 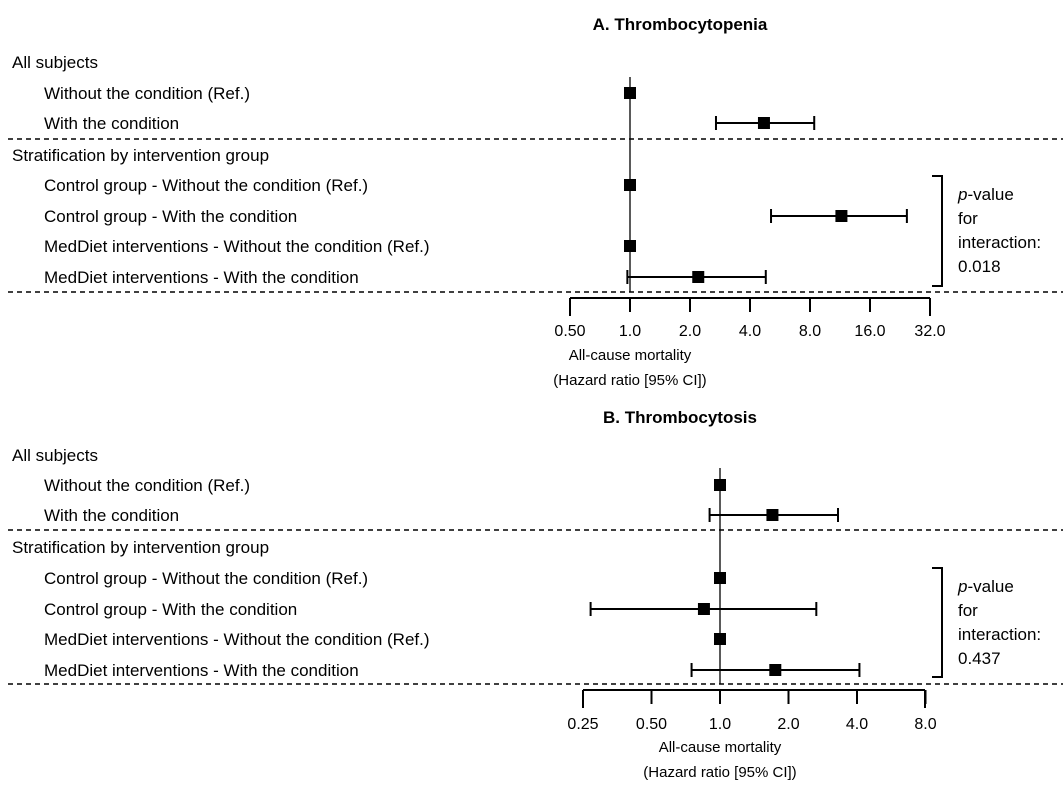 What do you see at coordinates (582, 724) in the screenshot?
I see `x-tick-label: 0.25` at bounding box center [582, 724].